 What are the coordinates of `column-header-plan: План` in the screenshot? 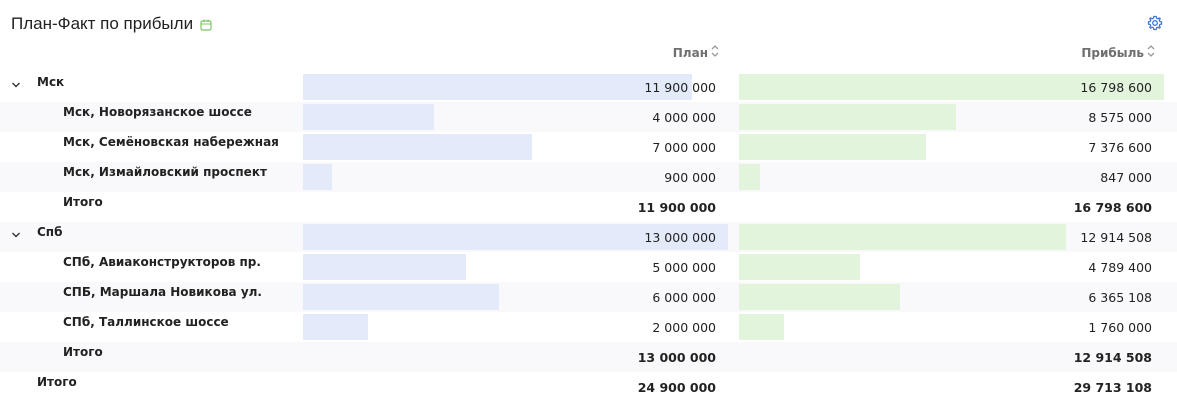 It's located at (696, 52).